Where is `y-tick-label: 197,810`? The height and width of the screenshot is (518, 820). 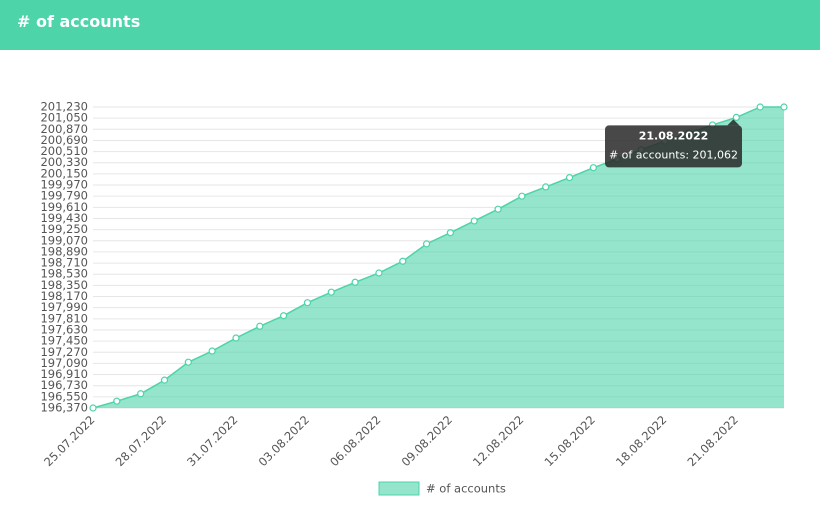
y-tick-label: 197,810 is located at coordinates (64, 318).